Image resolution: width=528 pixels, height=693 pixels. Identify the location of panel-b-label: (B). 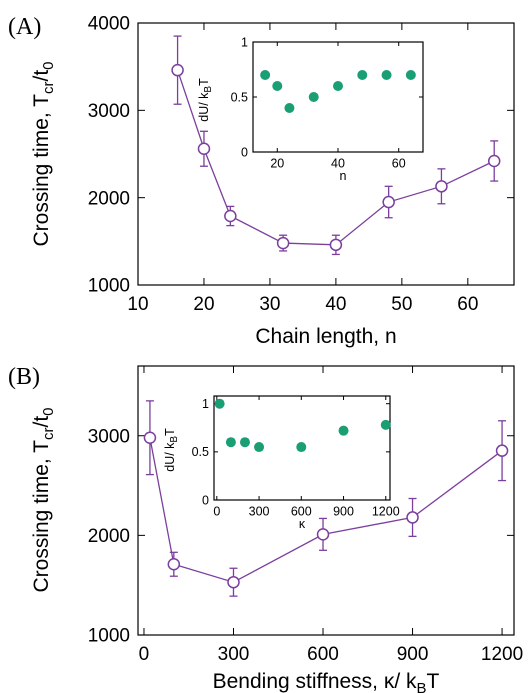
(24, 377).